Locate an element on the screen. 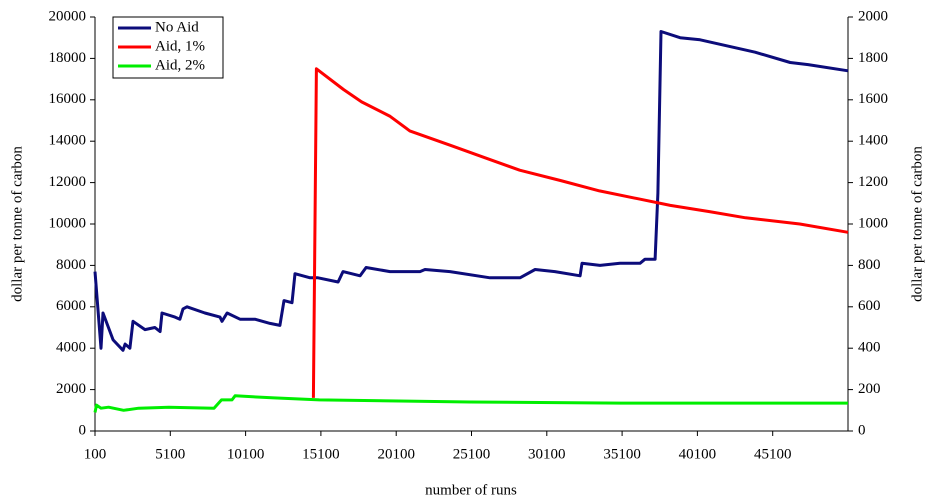  legend-label: No Aid is located at coordinates (177, 27).